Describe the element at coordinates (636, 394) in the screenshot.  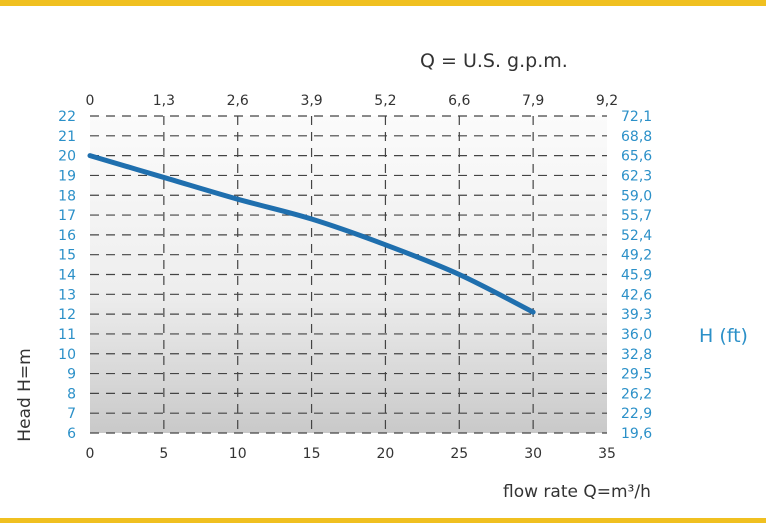
I see `right-tick-label: 26,2` at that location.